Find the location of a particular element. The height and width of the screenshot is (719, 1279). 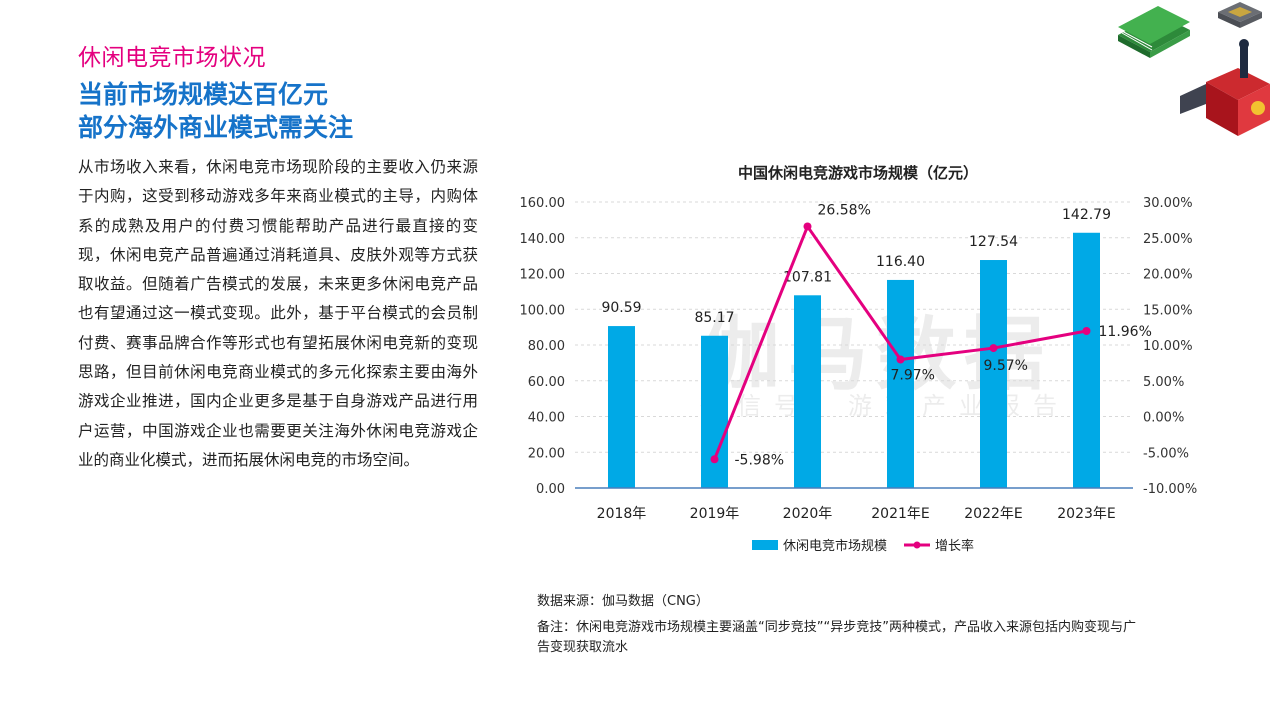

y-right-tick-label: -10.00% is located at coordinates (1170, 489).